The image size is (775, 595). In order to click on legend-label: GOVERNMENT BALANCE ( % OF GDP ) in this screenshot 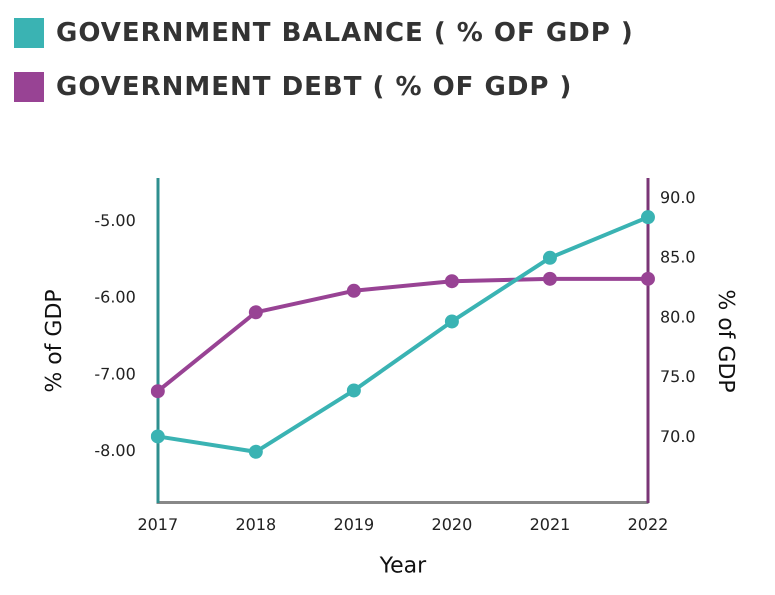, I will do `click(345, 33)`.